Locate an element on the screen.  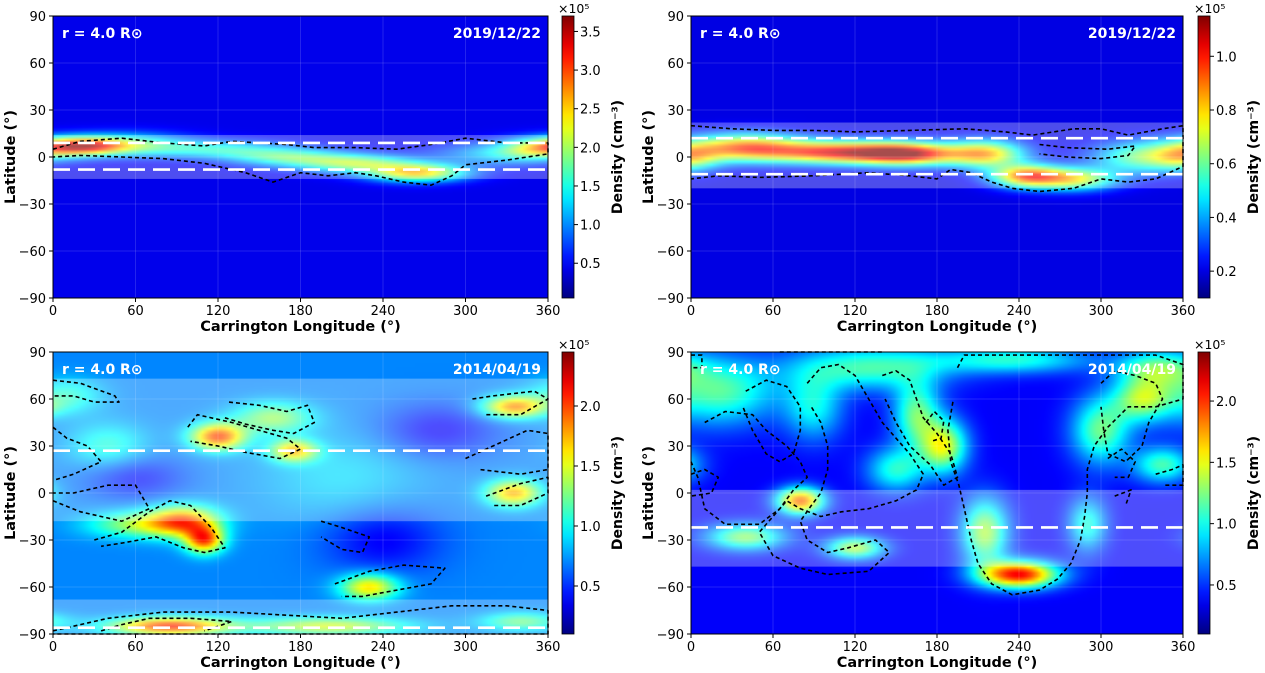
colorbar-tick-label: 2.5 is located at coordinates (590, 110).